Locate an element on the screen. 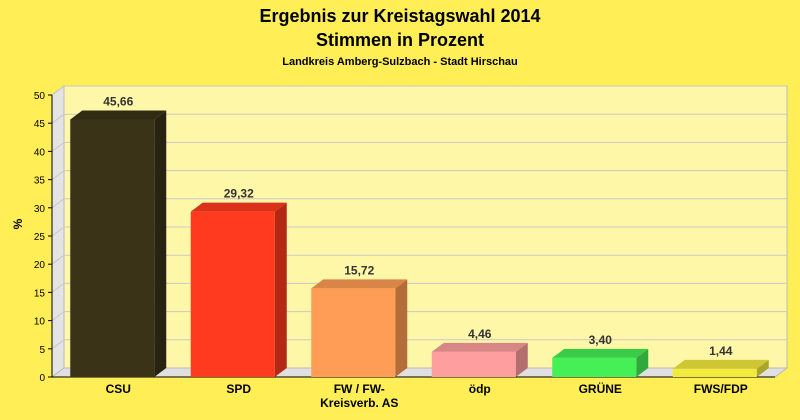 This screenshot has width=800, height=420. x-tick-label: Kreisverb. AS is located at coordinates (359, 403).